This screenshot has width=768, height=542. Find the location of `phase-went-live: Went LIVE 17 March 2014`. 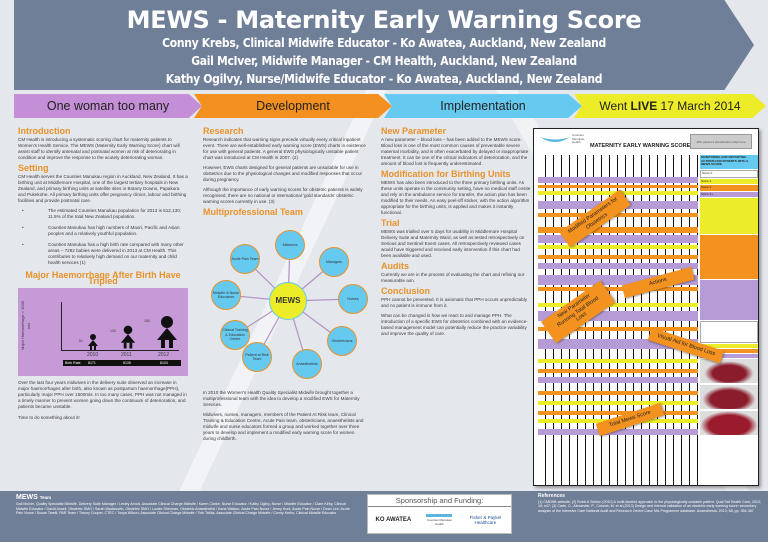

phase-went-live: Went LIVE 17 March 2014 is located at coordinates (670, 106).